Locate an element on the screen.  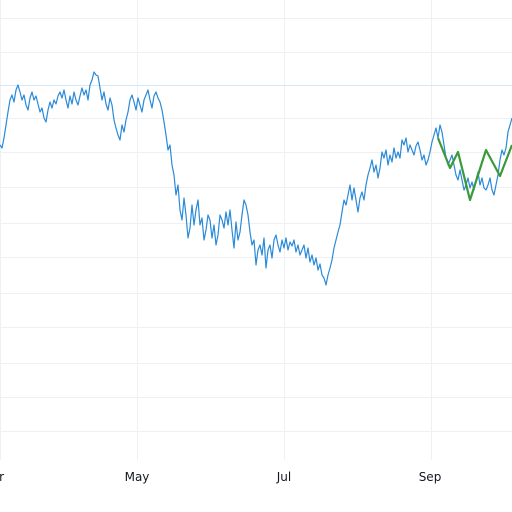
x-tick-label-0: r is located at coordinates (2, 477).